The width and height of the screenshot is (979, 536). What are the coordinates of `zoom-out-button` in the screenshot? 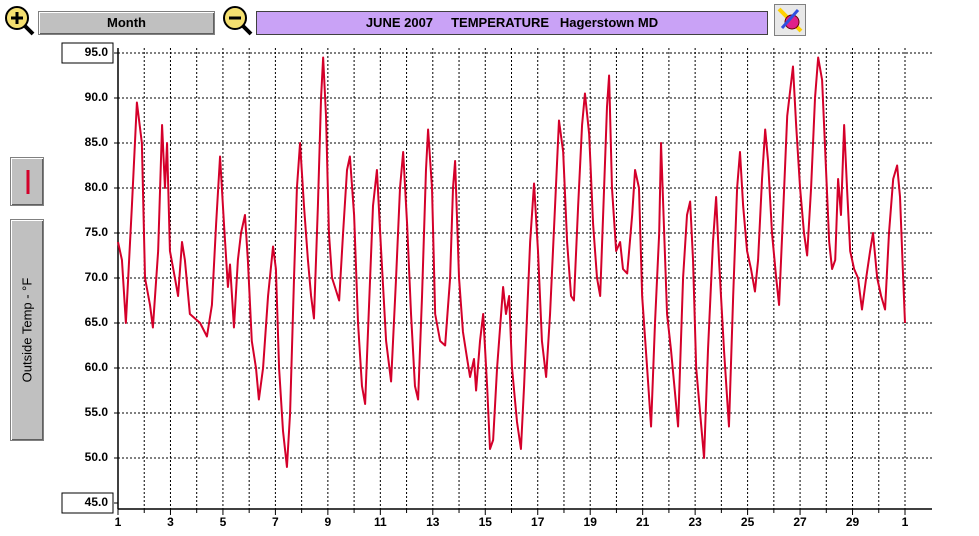 It's located at (237, 20).